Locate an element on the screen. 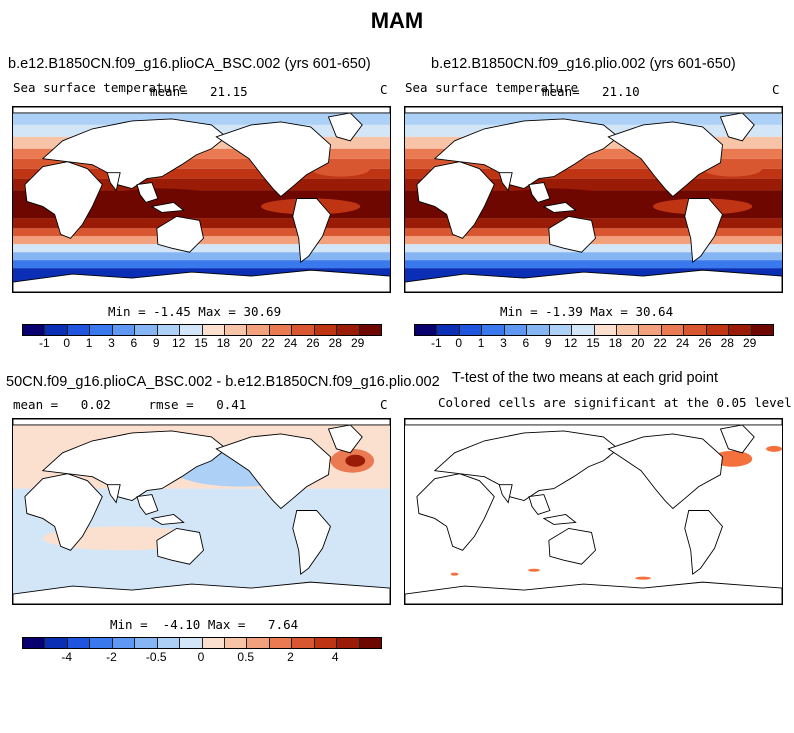  colorbar-tick-label: -4 is located at coordinates (67, 657).